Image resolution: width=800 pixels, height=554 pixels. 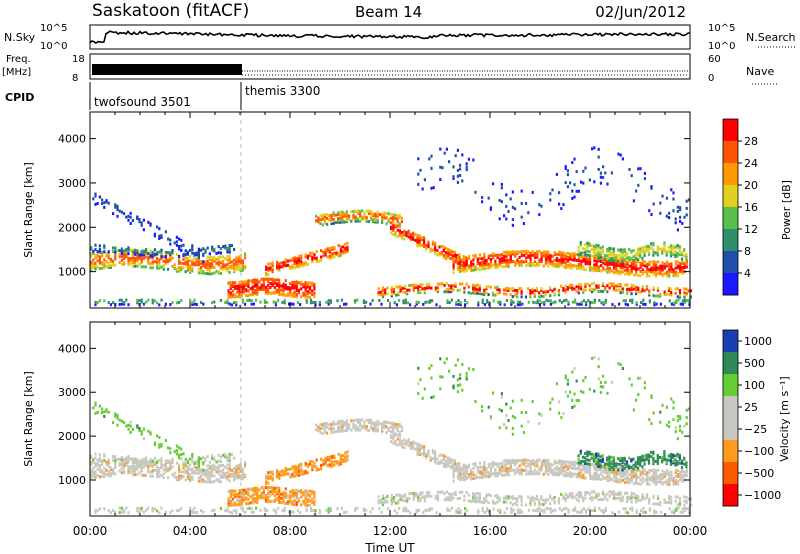 What do you see at coordinates (721, 46) in the screenshot?
I see `noise-right-tick-bottom: 10^0` at bounding box center [721, 46].